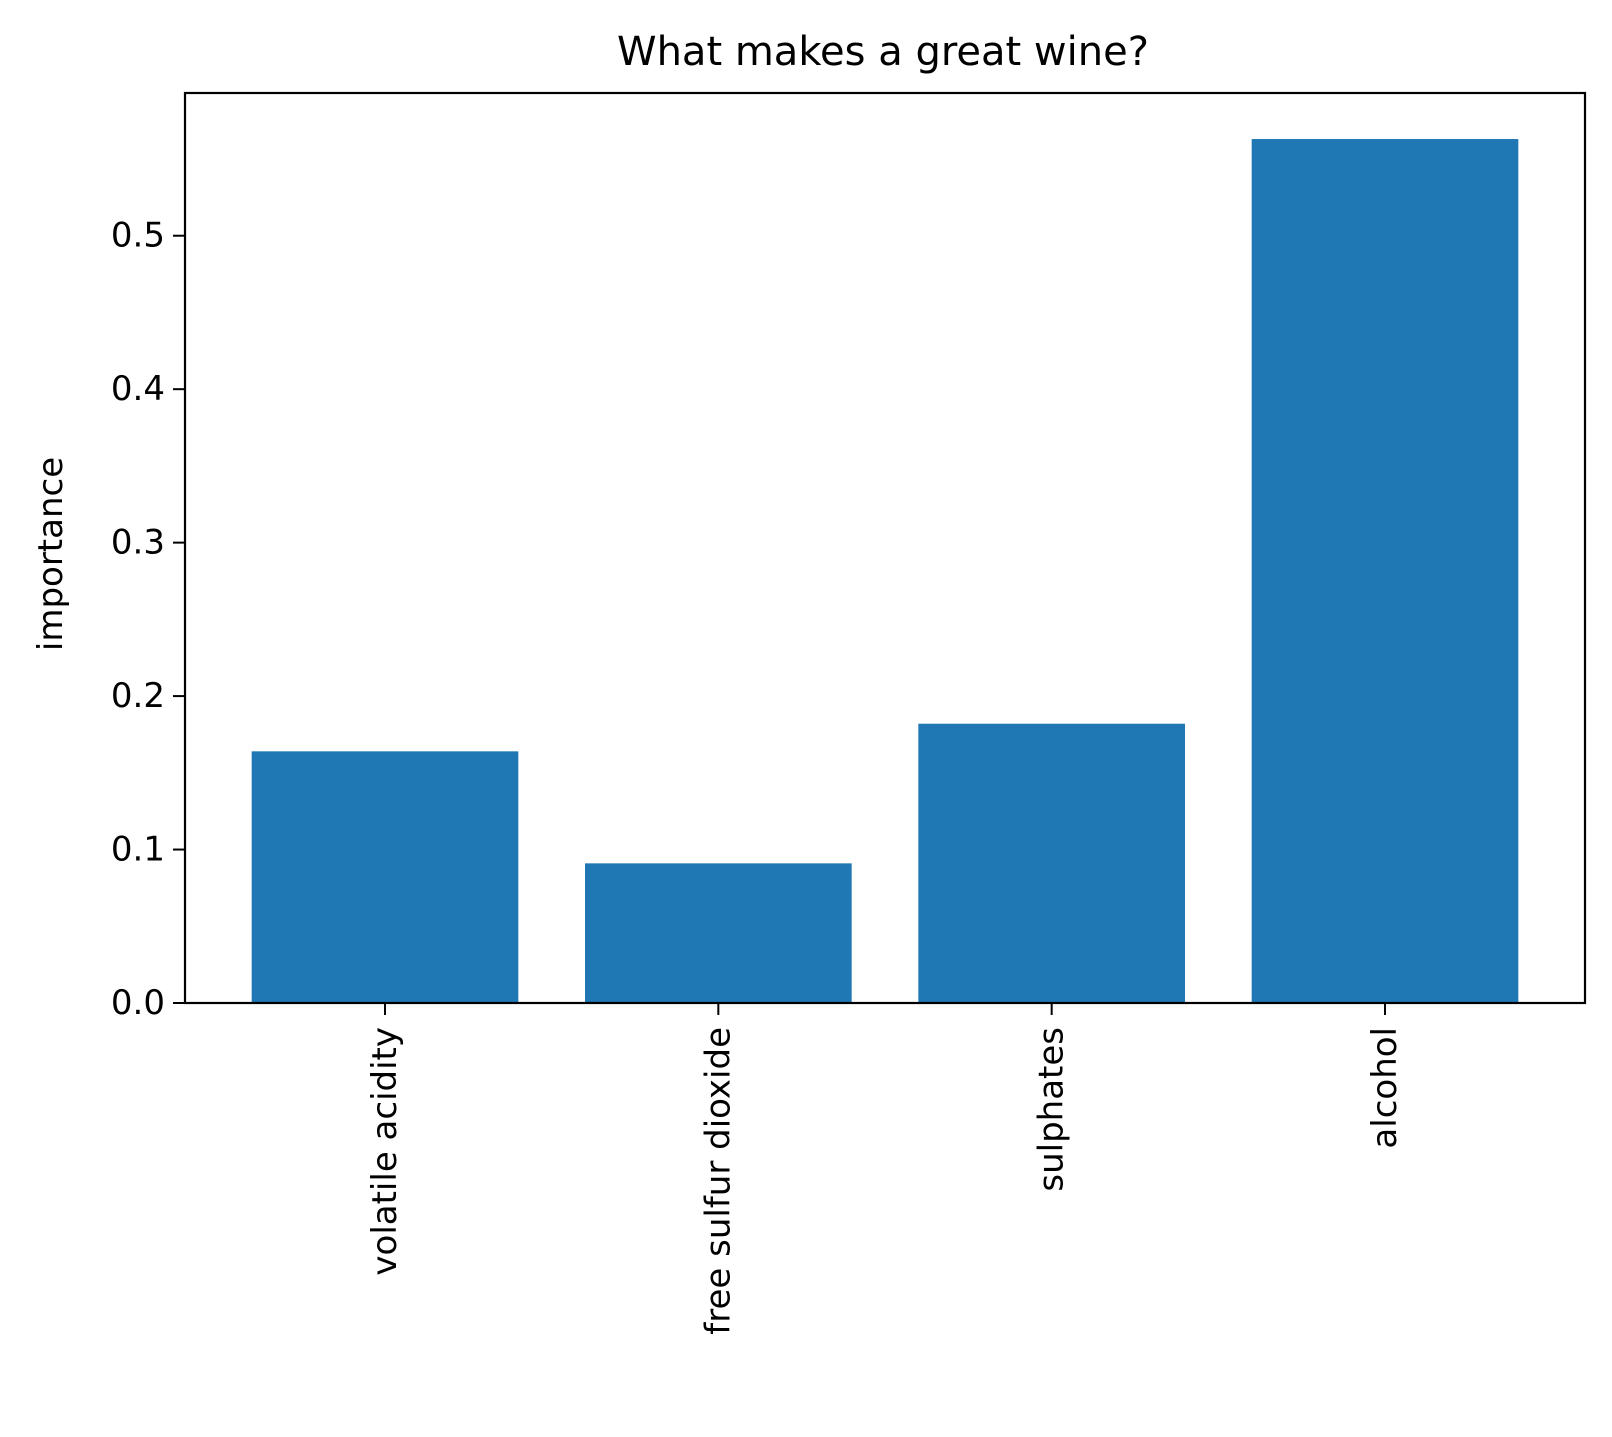  Describe the element at coordinates (138, 1003) in the screenshot. I see `y-tick-label: 0.0` at that location.